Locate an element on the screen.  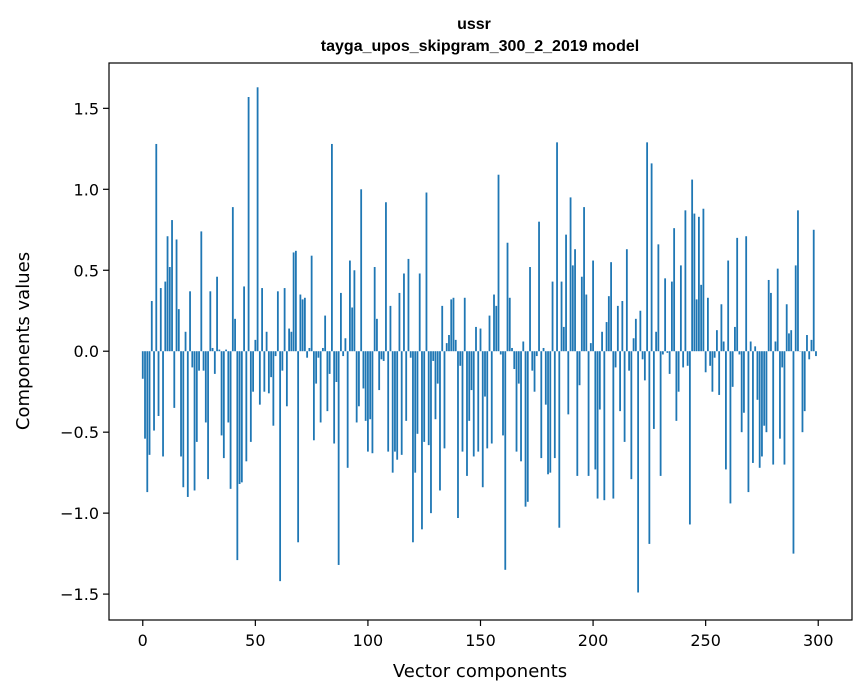
x-tick-label: 200 is located at coordinates (593, 640).